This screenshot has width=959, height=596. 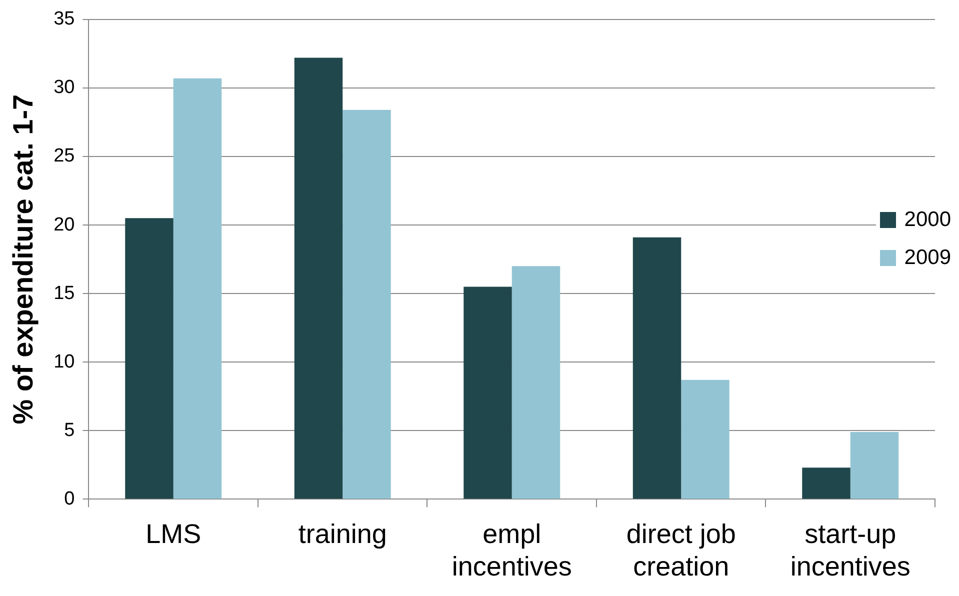 I want to click on y-tick-label: 5, so click(x=69, y=430).